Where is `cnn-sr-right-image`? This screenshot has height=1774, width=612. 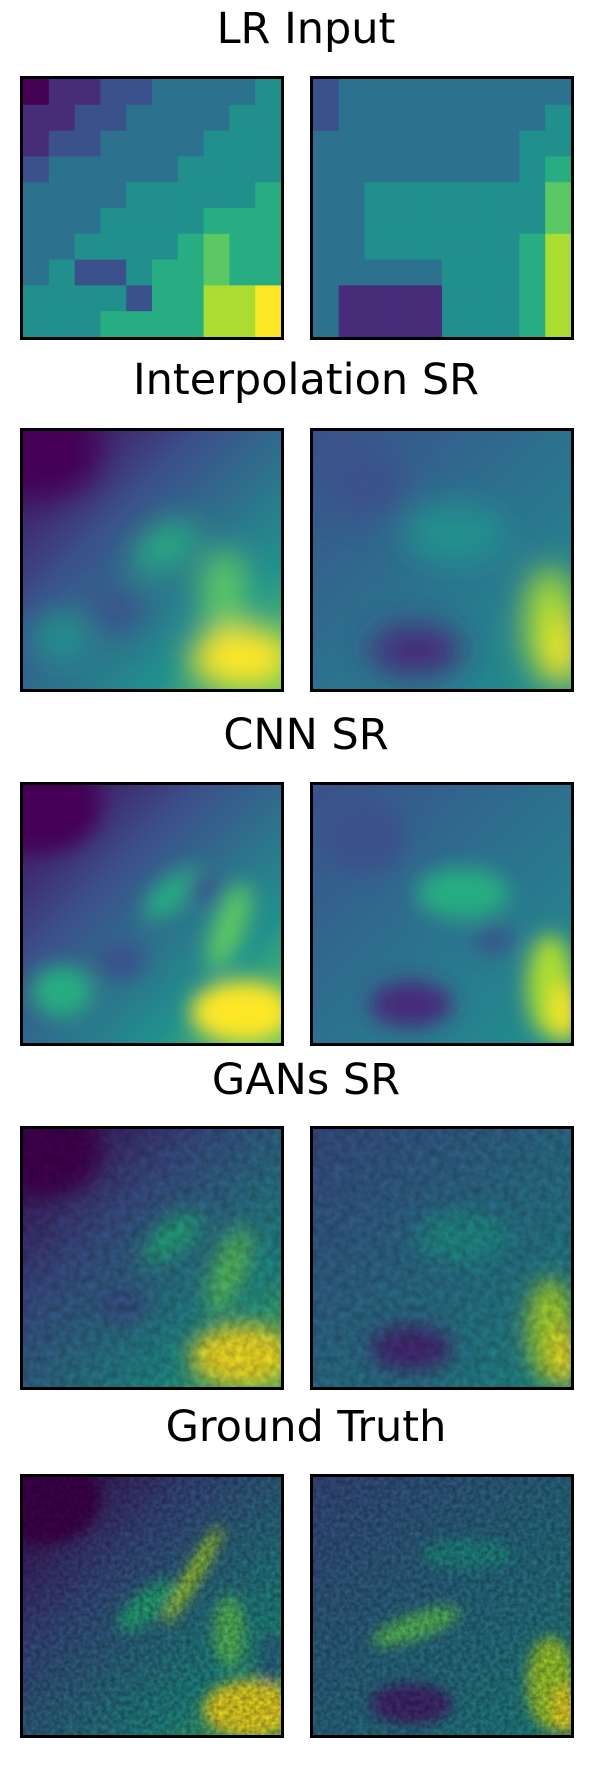
cnn-sr-right-image is located at coordinates (442, 914).